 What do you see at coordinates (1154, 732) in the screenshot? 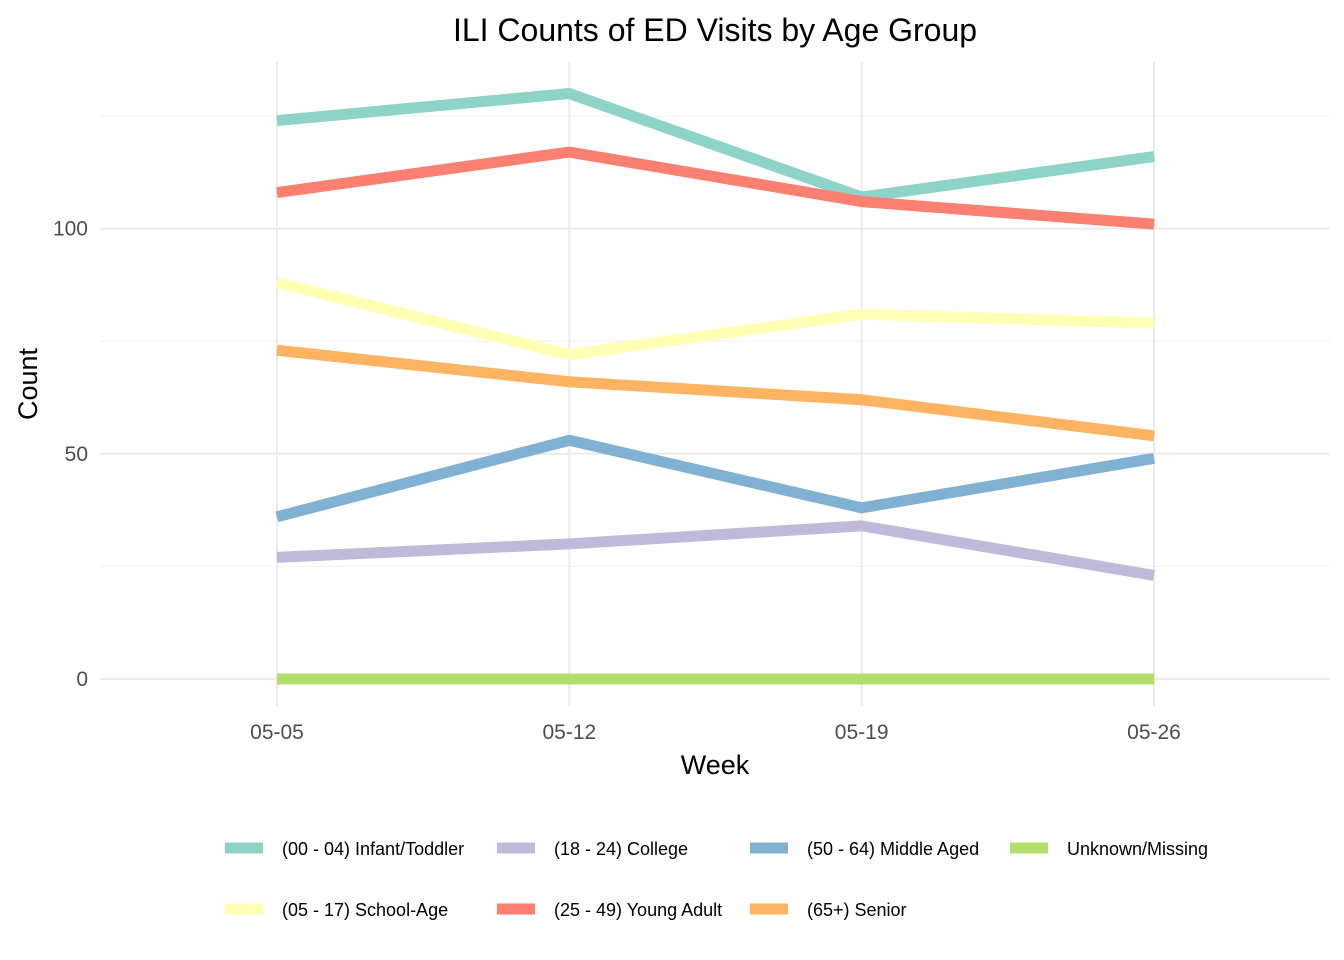
I see `x-tick-label: 05-26` at bounding box center [1154, 732].